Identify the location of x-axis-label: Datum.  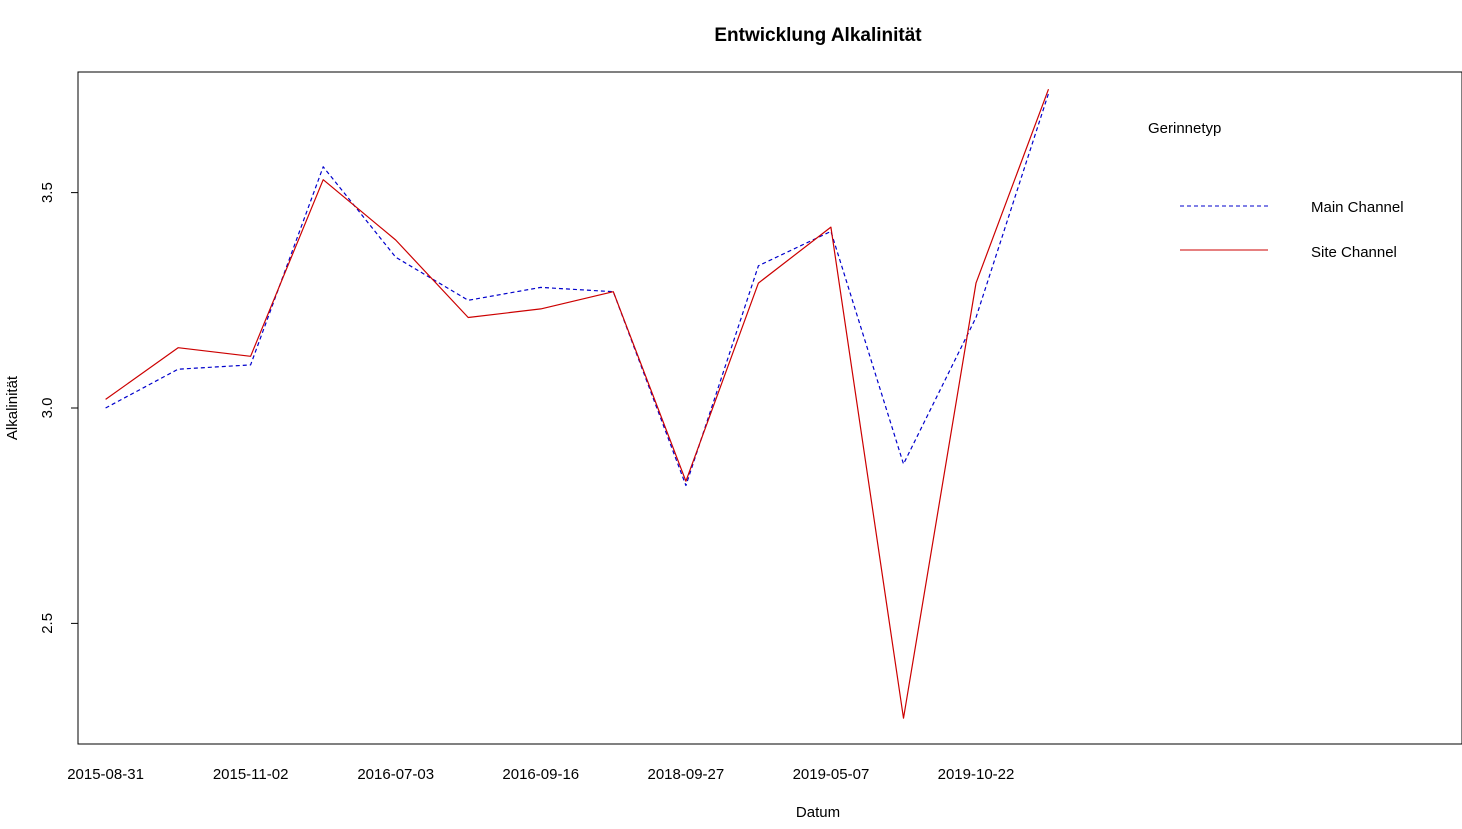
(818, 812).